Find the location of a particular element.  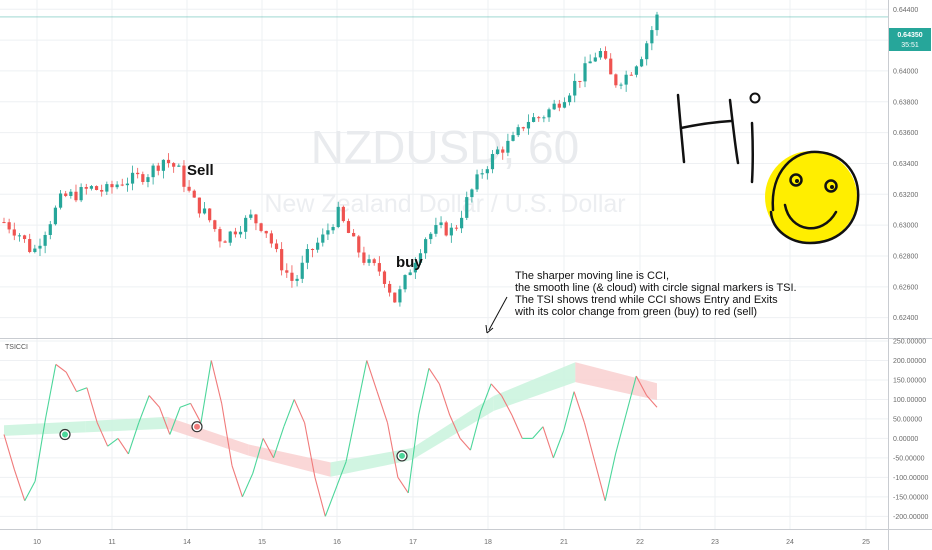

indicator-title: TSICCI is located at coordinates (16, 347).